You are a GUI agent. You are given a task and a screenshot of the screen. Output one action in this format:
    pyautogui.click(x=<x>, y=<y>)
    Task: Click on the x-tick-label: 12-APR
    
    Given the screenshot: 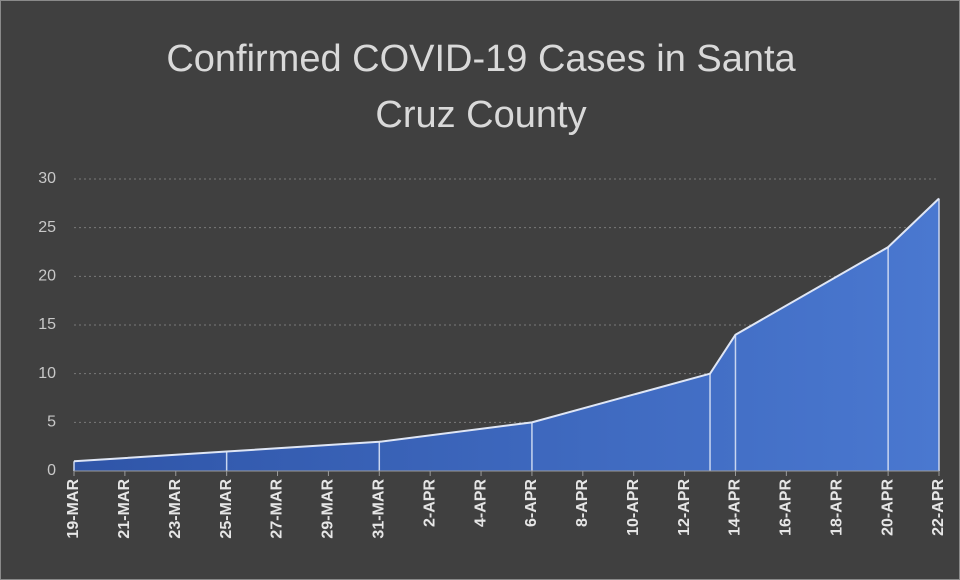 What is the action you would take?
    pyautogui.click(x=684, y=507)
    